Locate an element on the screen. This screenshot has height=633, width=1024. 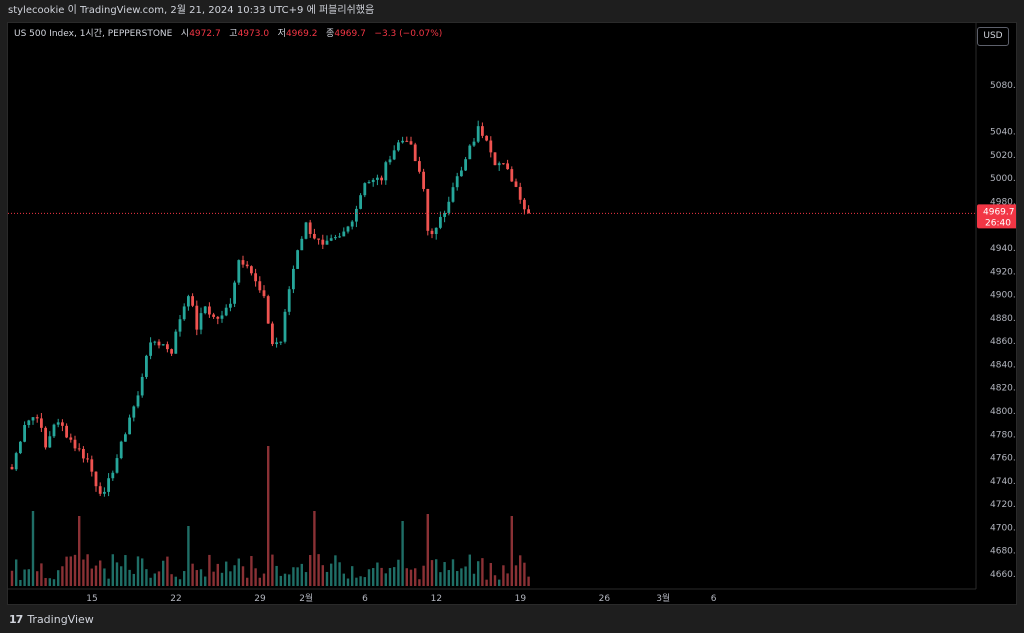
price-tick-label: 4880.0 is located at coordinates (1003, 319).